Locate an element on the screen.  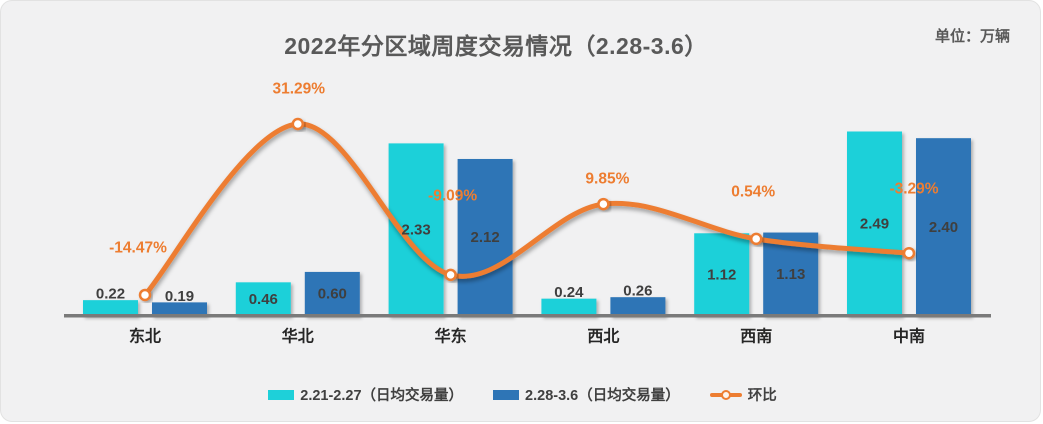
pct-label-4: 0.54% is located at coordinates (753, 191).